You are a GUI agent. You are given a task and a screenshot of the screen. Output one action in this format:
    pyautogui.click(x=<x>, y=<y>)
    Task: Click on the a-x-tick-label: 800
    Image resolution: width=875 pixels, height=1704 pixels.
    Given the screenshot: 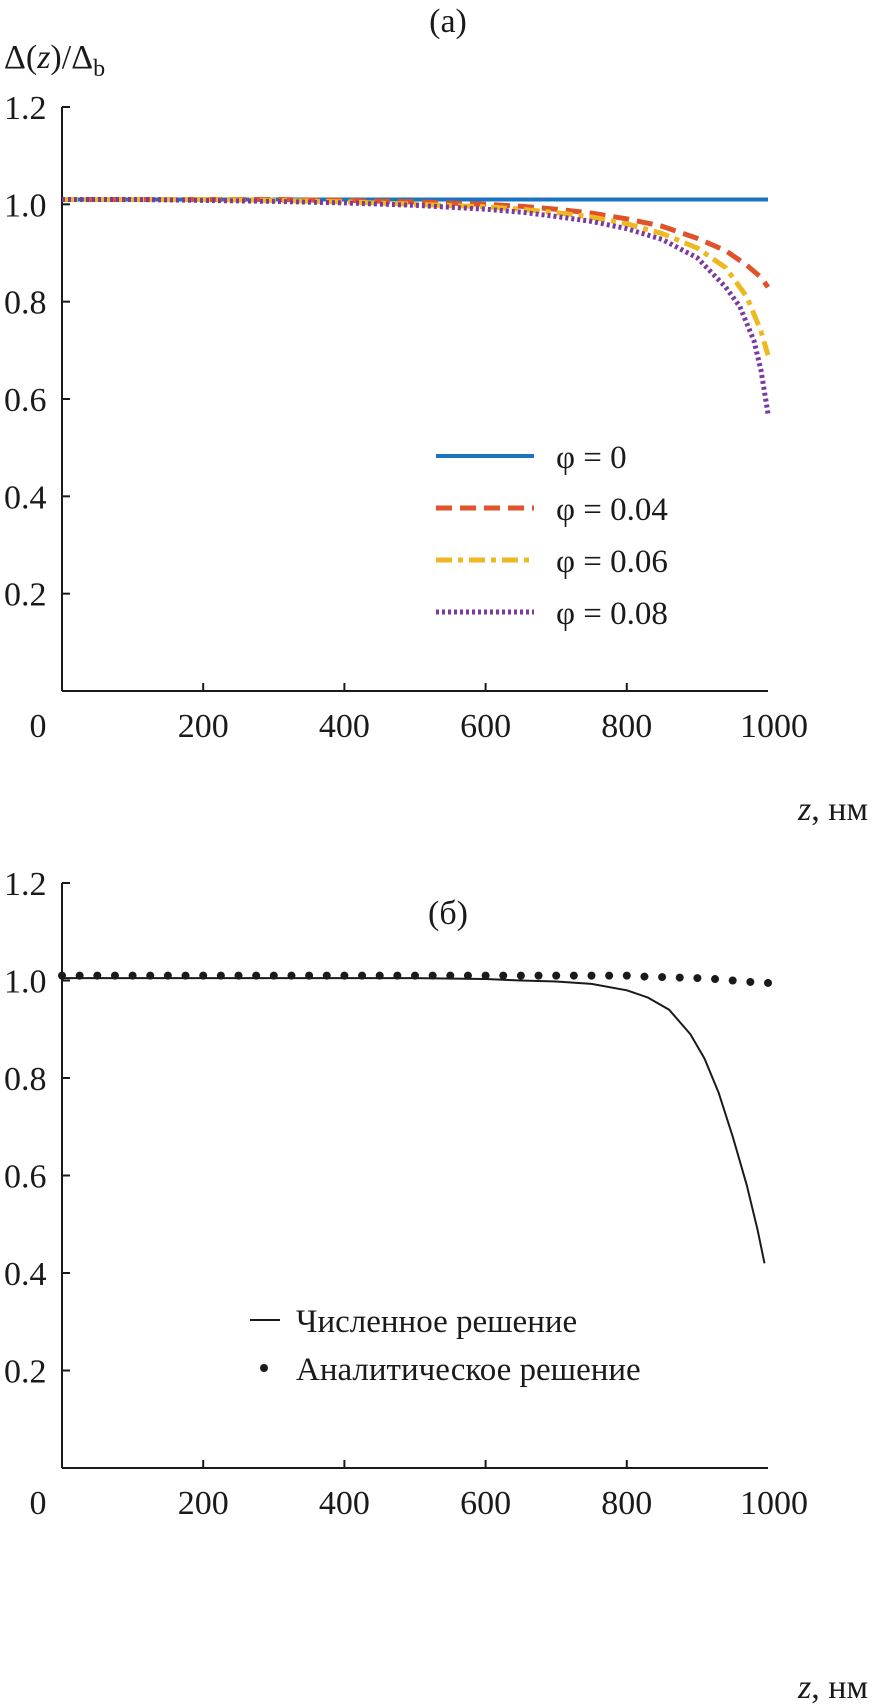 What is the action you would take?
    pyautogui.click(x=626, y=726)
    